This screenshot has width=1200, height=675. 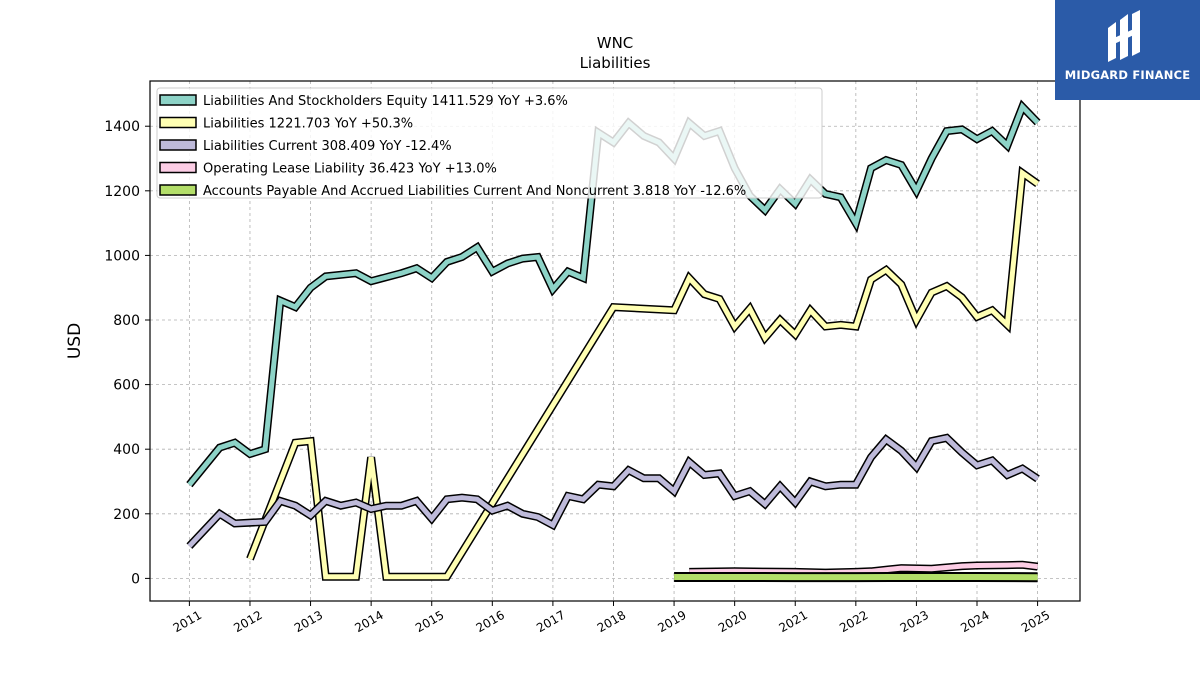 I want to click on x-tick-label: 2022, so click(x=853, y=621).